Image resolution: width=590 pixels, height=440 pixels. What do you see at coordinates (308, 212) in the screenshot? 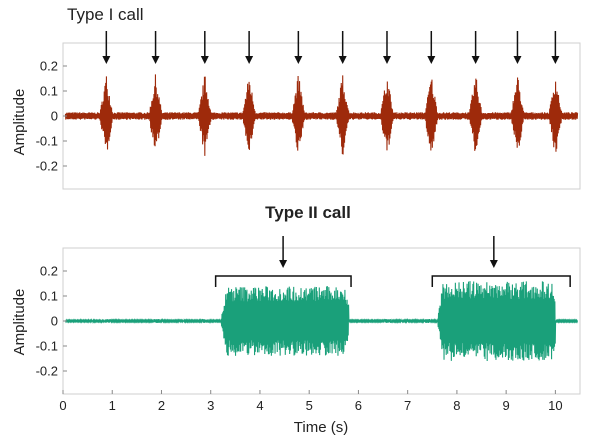
I see `type-two-call-title: Type II call` at bounding box center [308, 212].